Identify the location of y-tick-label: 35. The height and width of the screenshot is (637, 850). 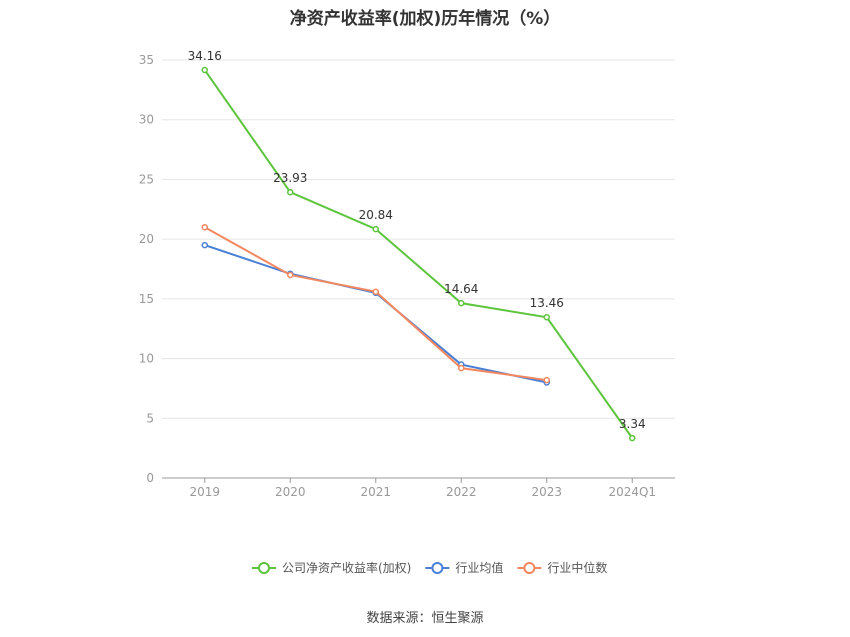
(146, 60).